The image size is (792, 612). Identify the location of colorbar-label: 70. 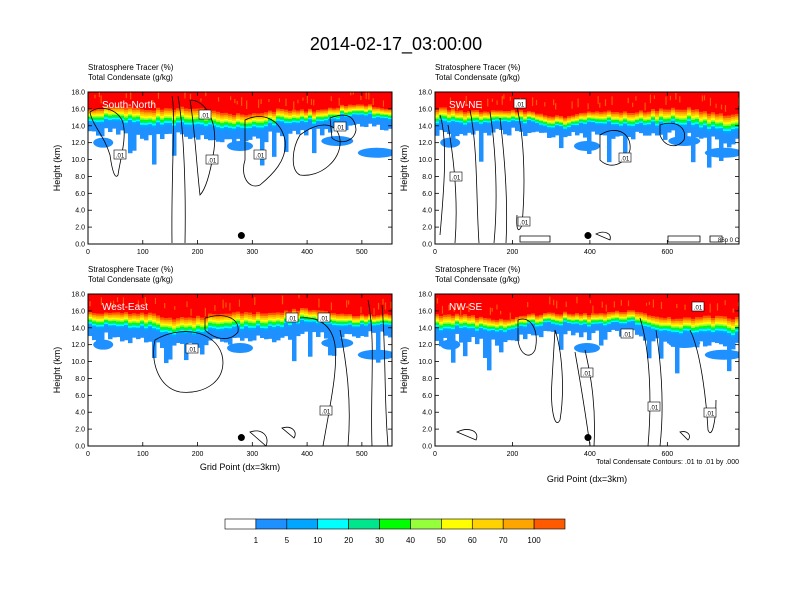
(503, 540).